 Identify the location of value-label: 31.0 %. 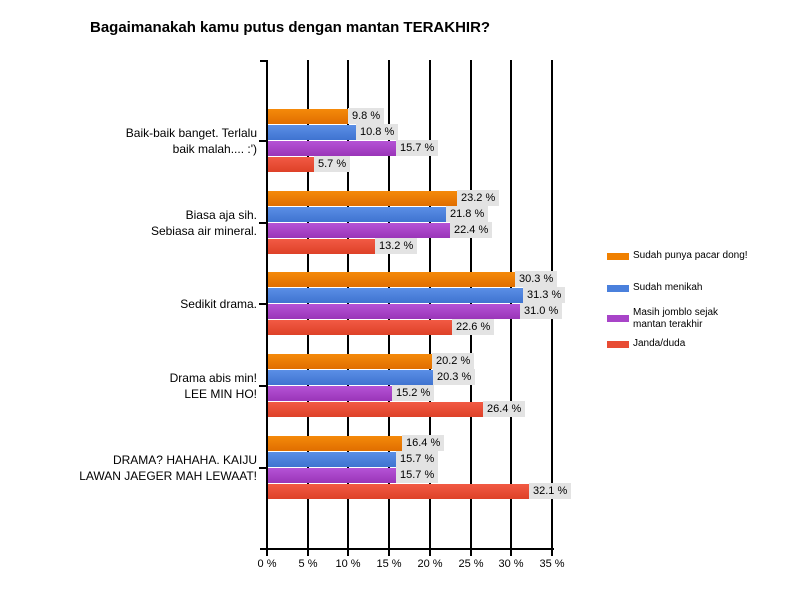
(541, 311).